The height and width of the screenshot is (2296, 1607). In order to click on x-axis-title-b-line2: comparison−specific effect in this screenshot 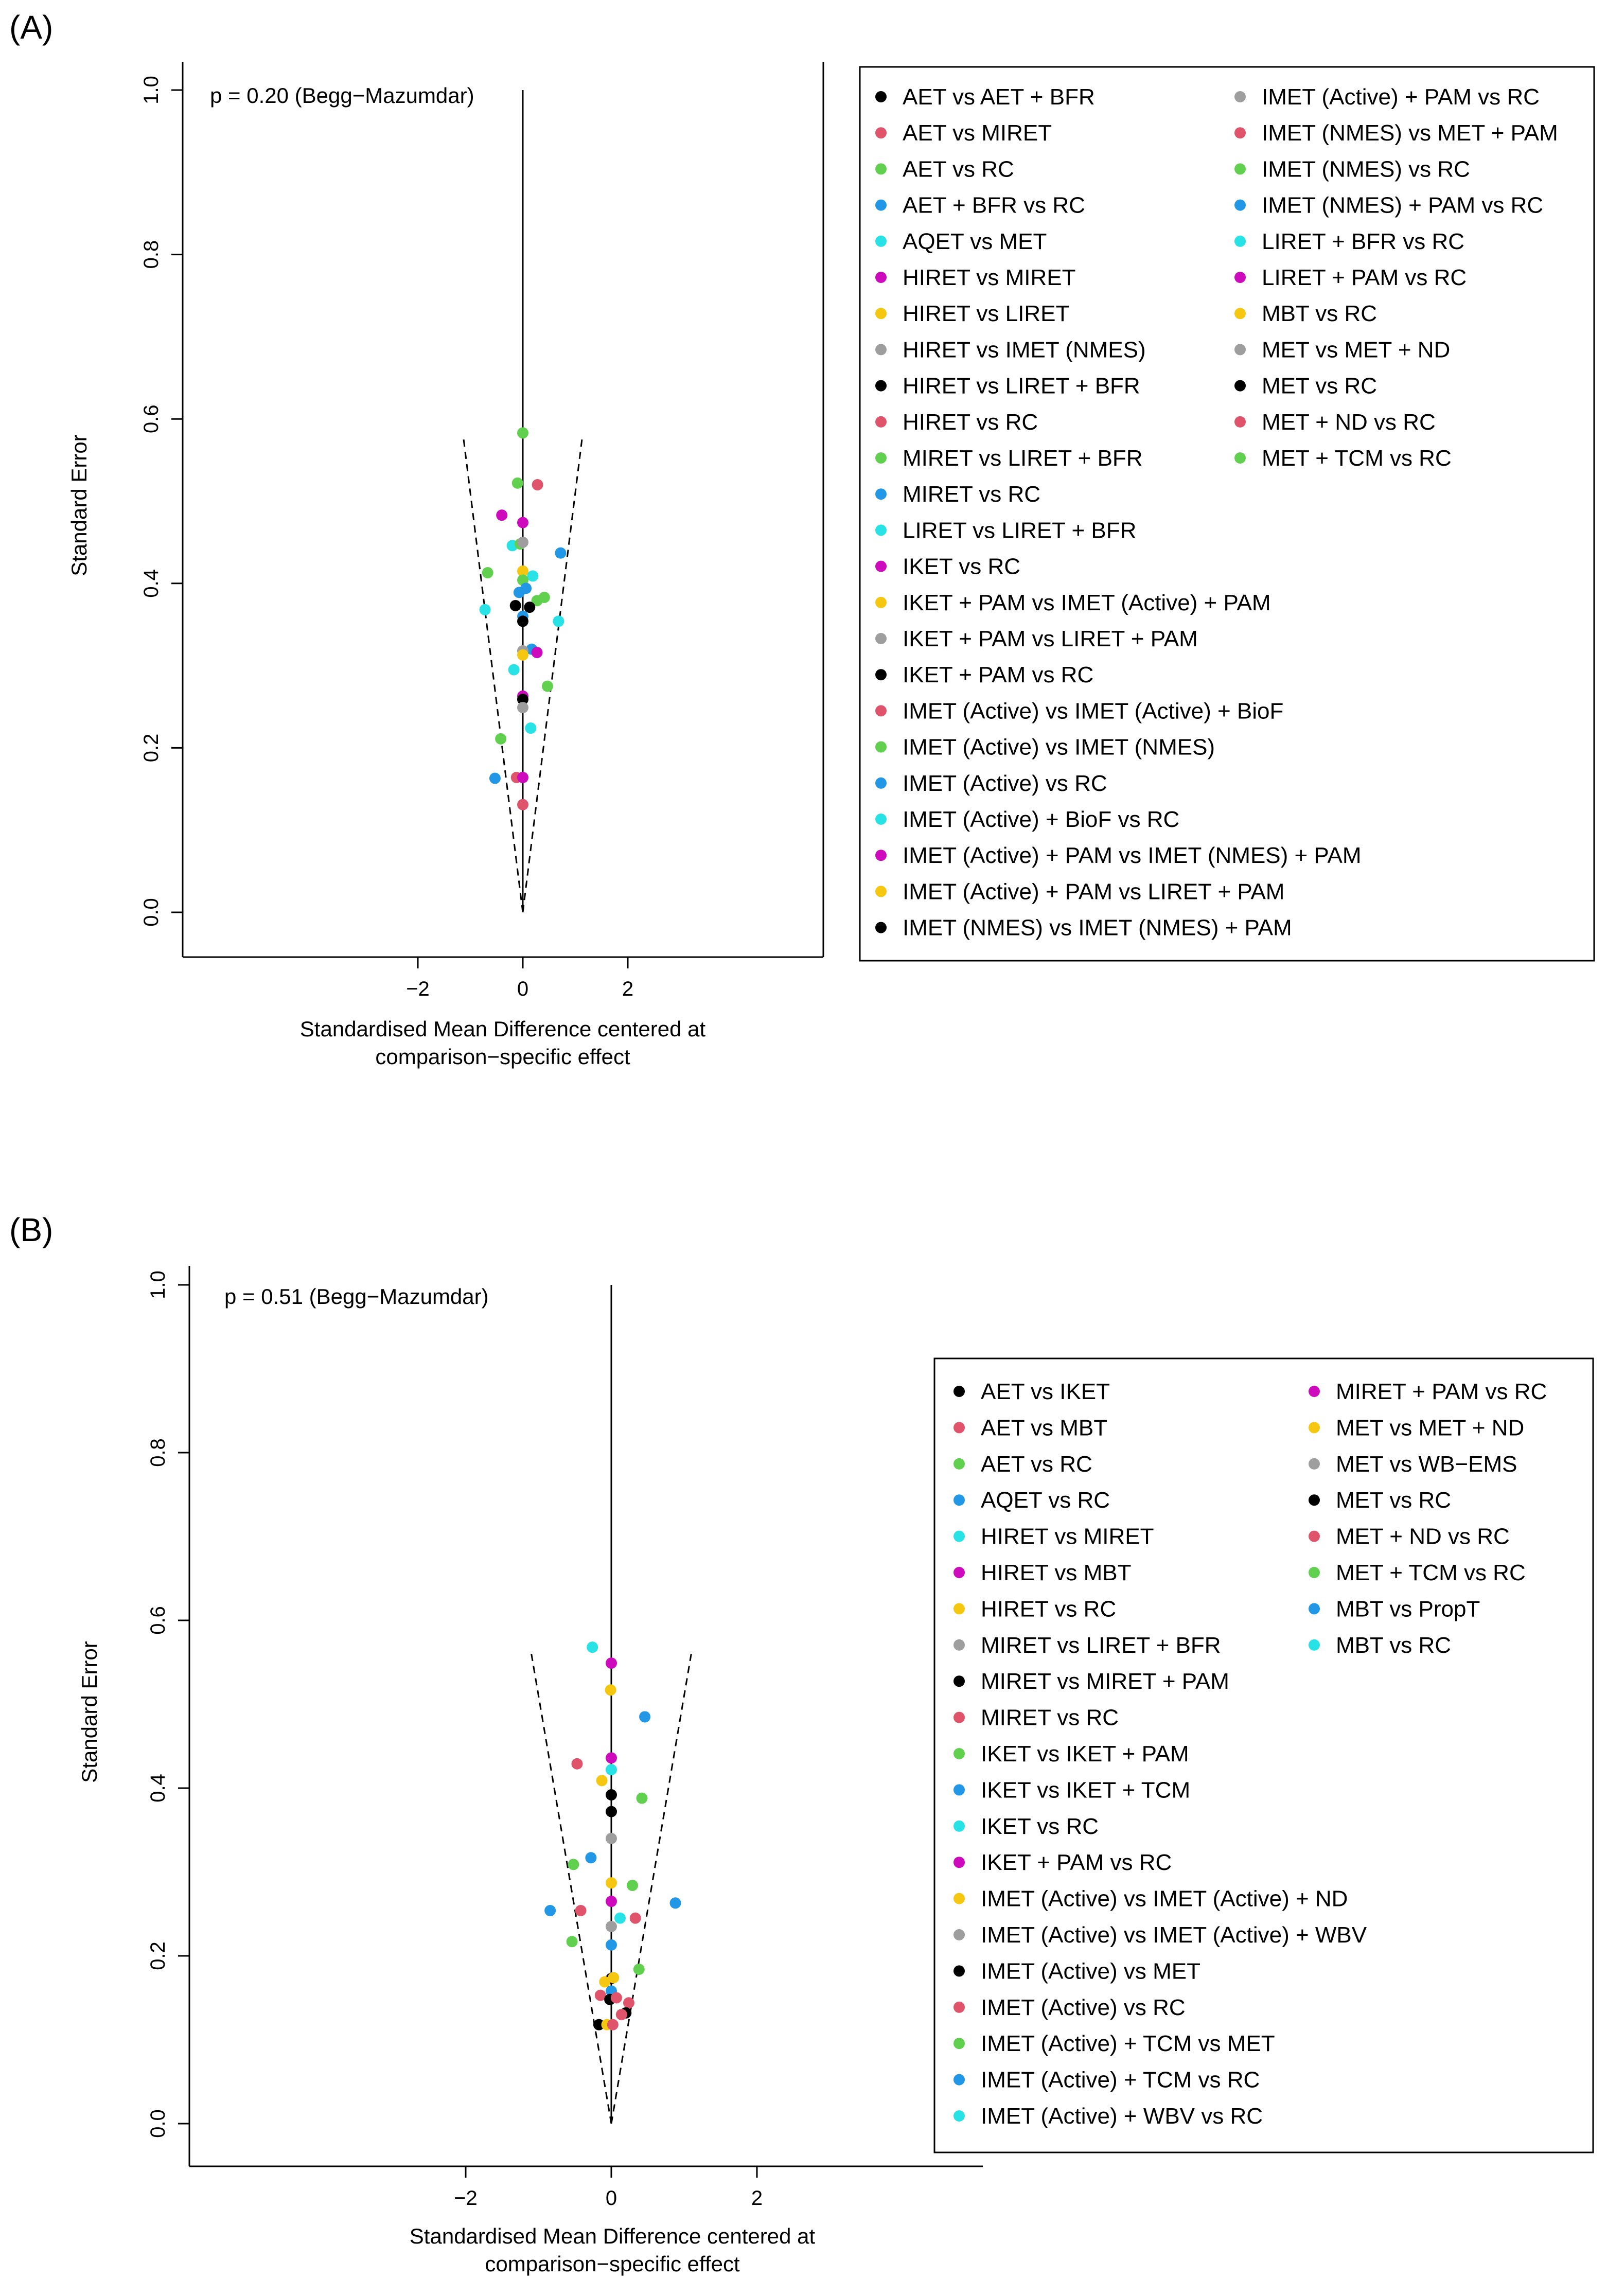, I will do `click(612, 2264)`.